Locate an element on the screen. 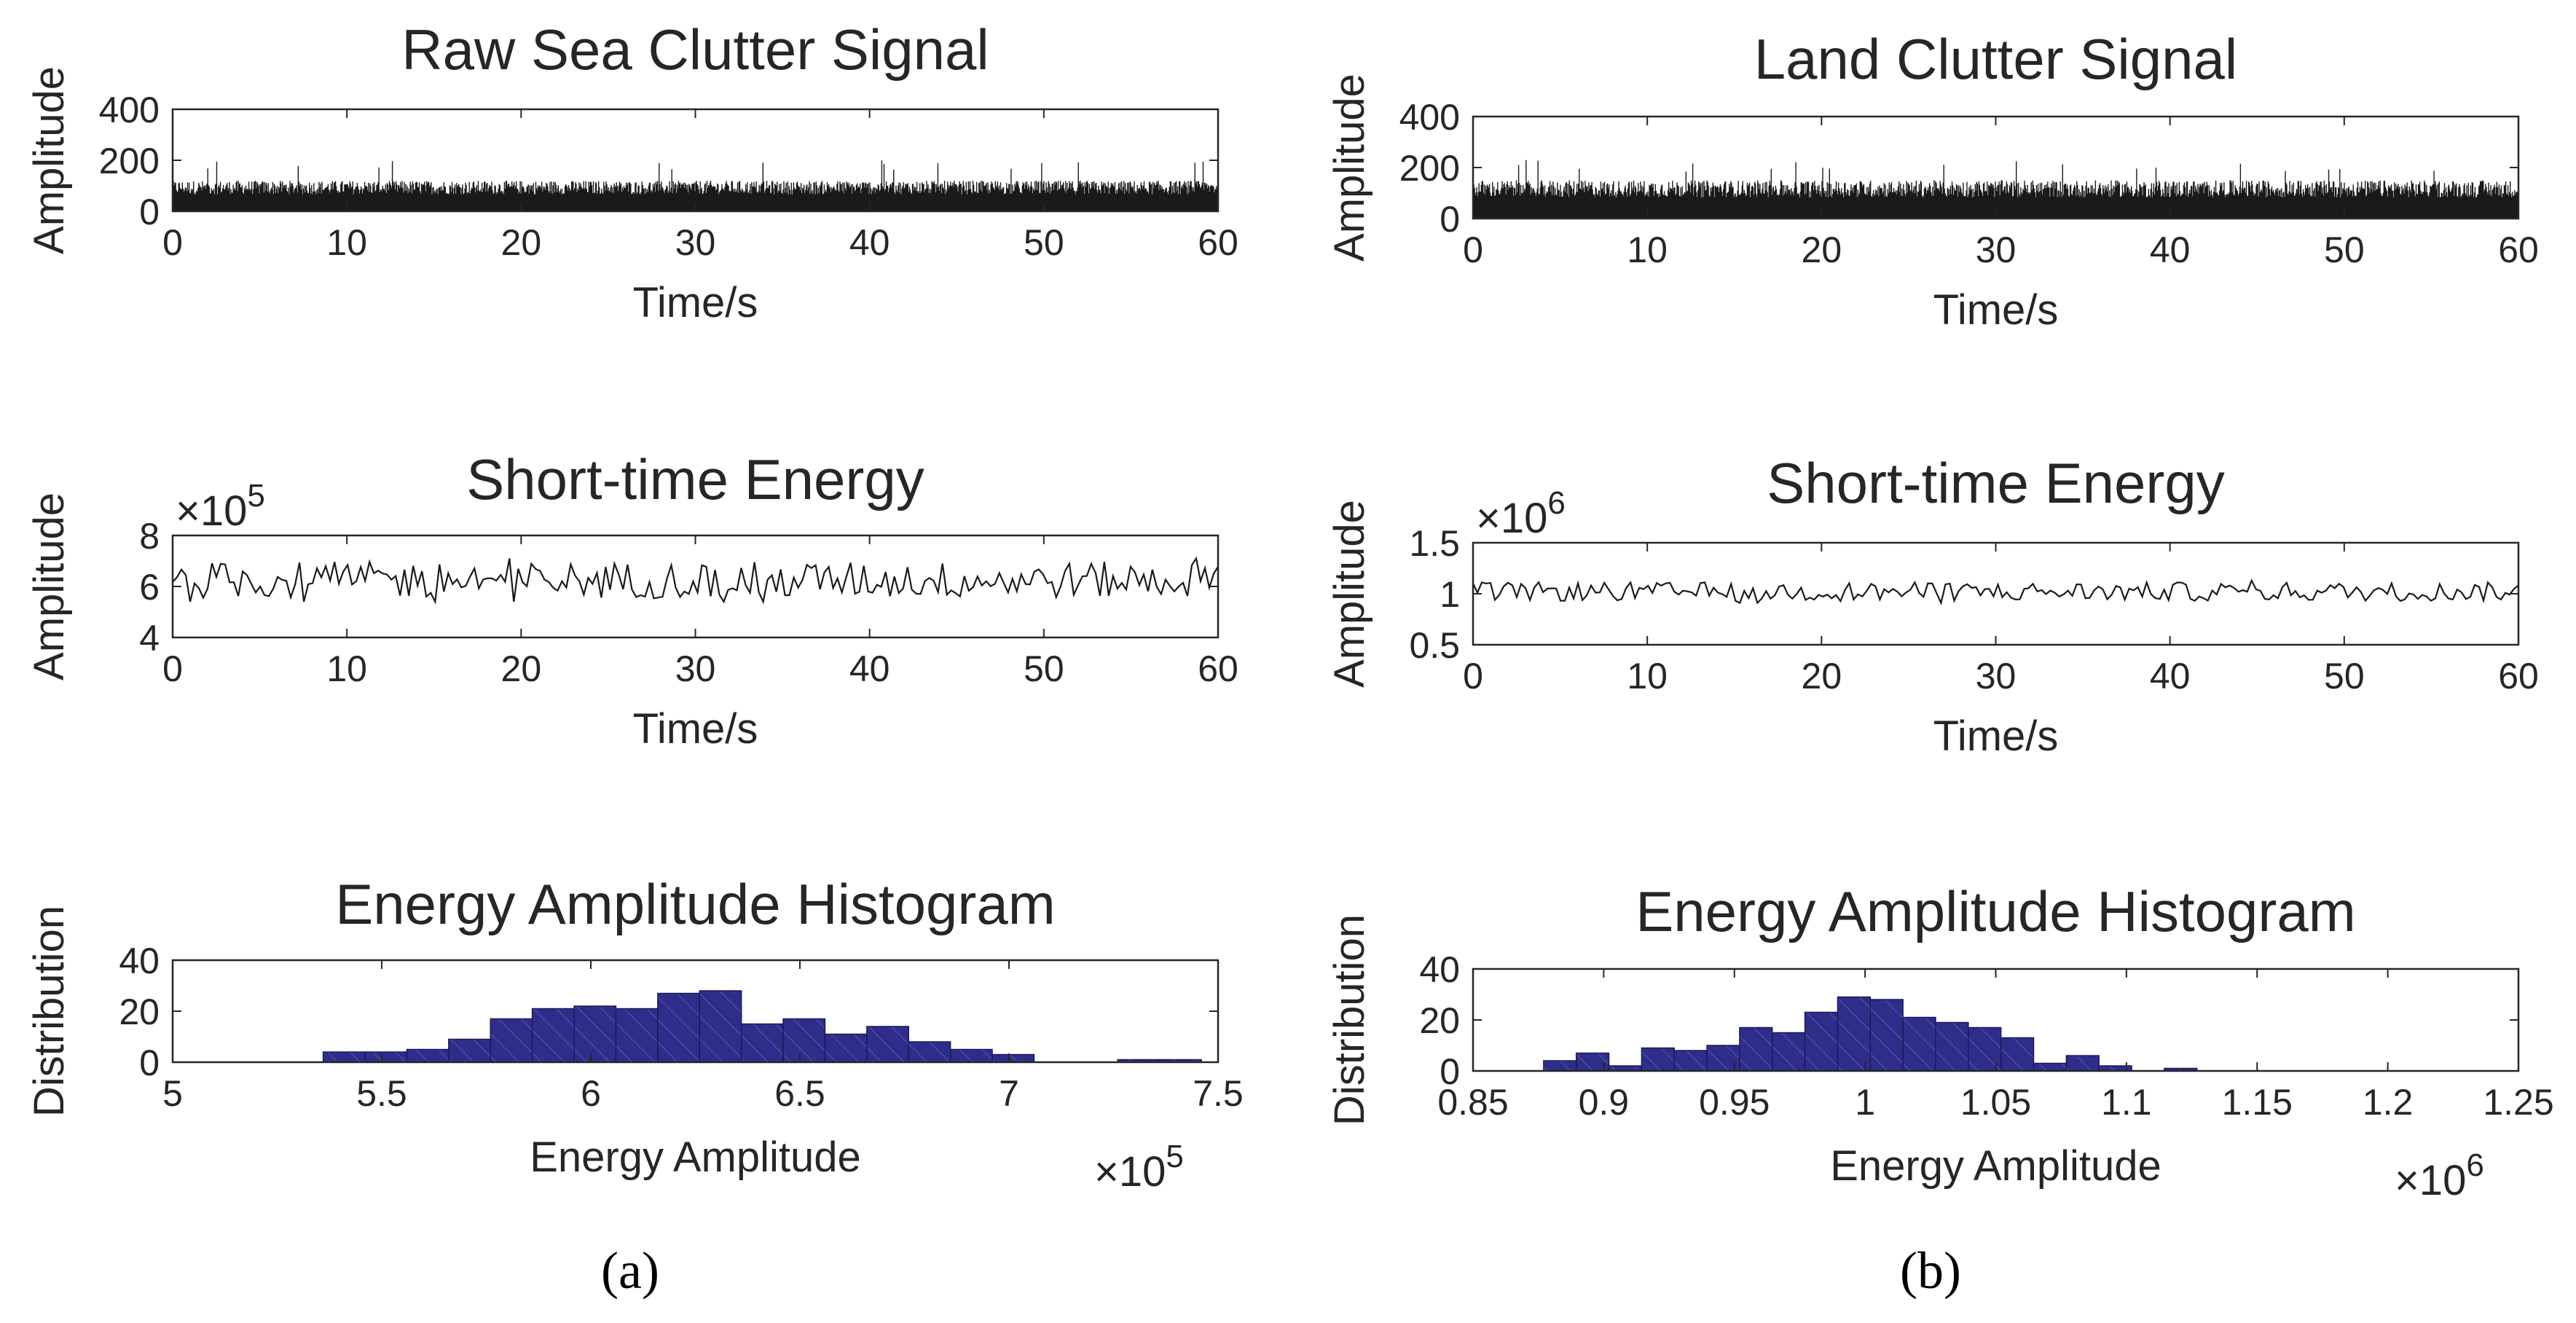 The height and width of the screenshot is (1323, 2576). x-tick-label: 1.15 is located at coordinates (2257, 1102).